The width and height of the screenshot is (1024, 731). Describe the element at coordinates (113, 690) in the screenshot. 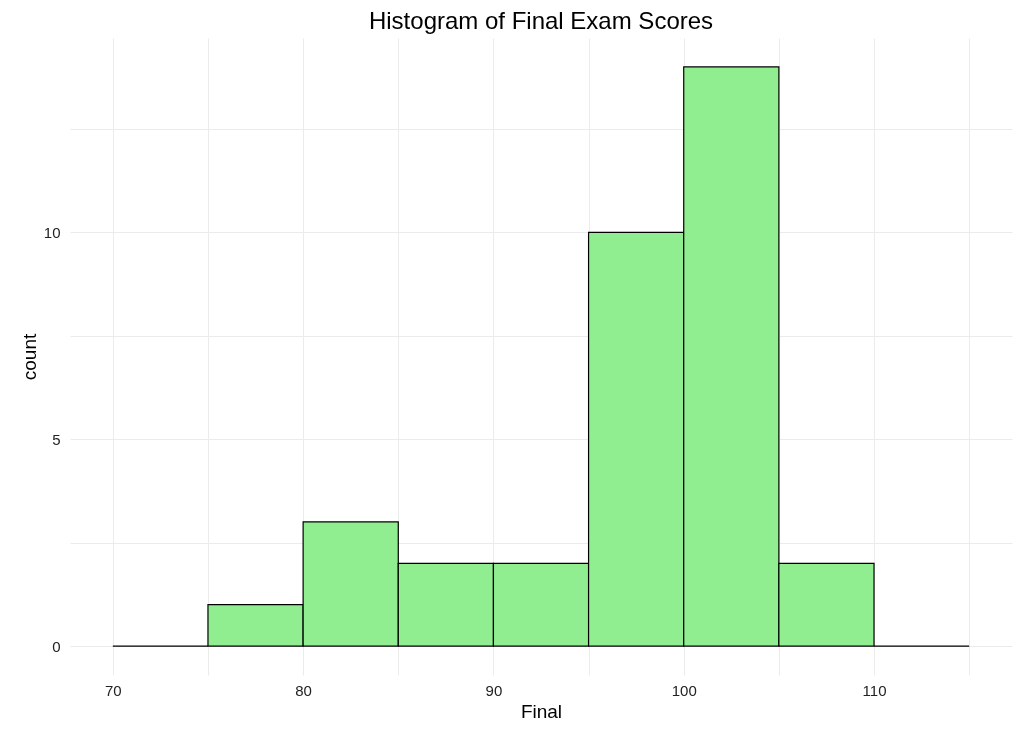

I see `x-tick-label: 70` at that location.